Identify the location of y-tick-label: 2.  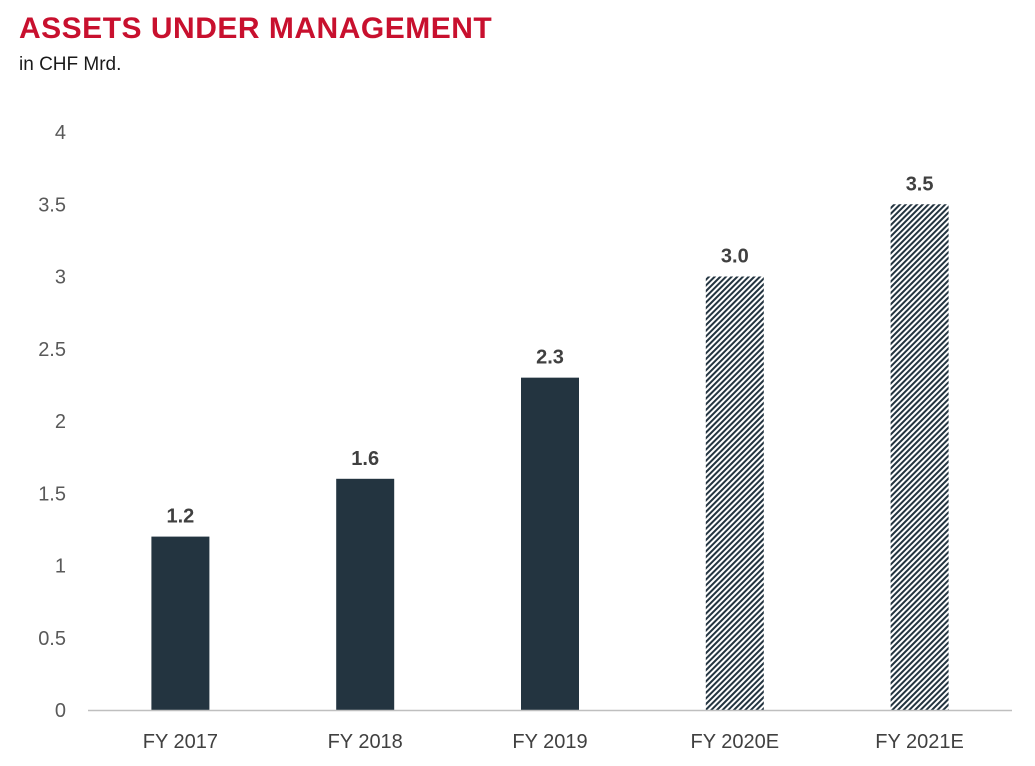
(60, 422).